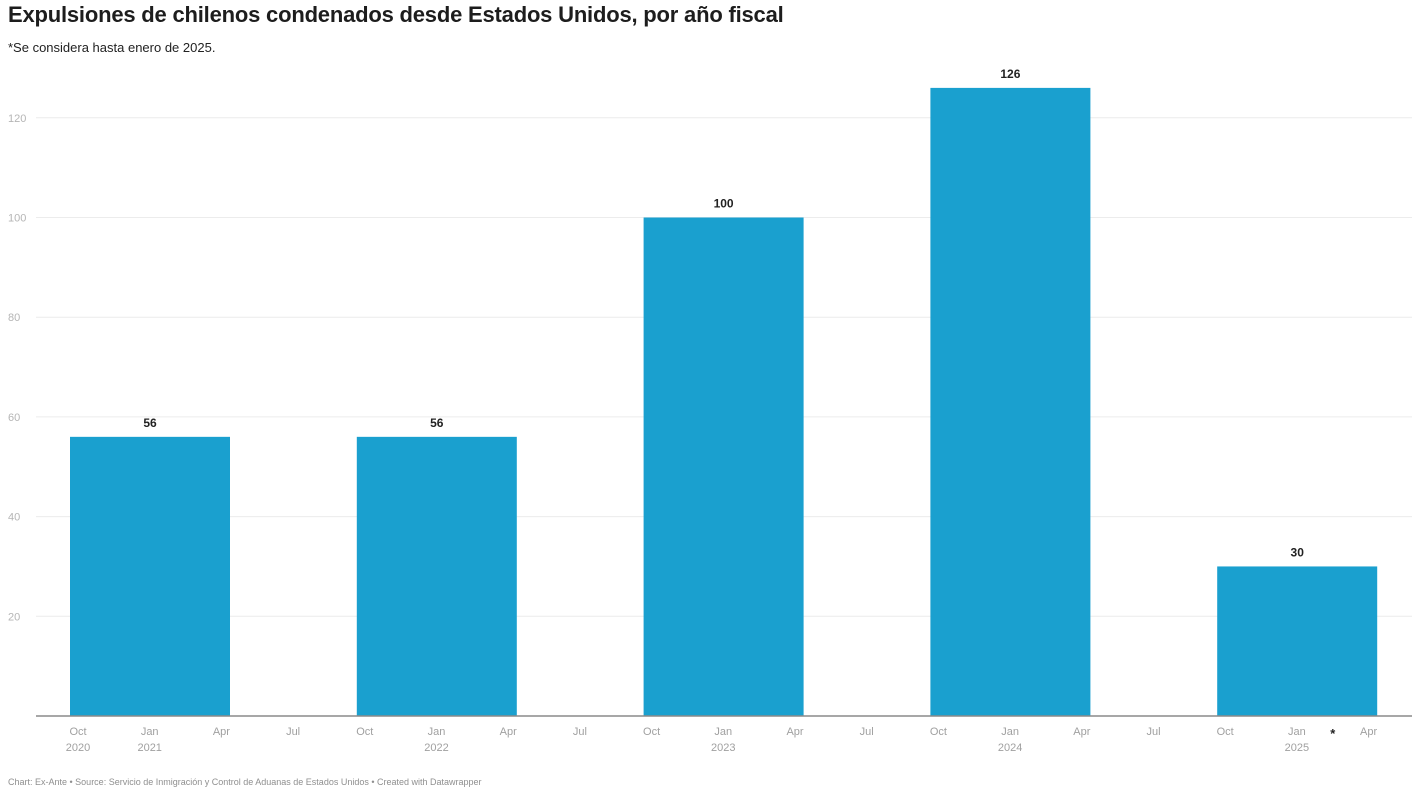  What do you see at coordinates (1333, 733) in the screenshot?
I see `asterisk-annotation: *` at bounding box center [1333, 733].